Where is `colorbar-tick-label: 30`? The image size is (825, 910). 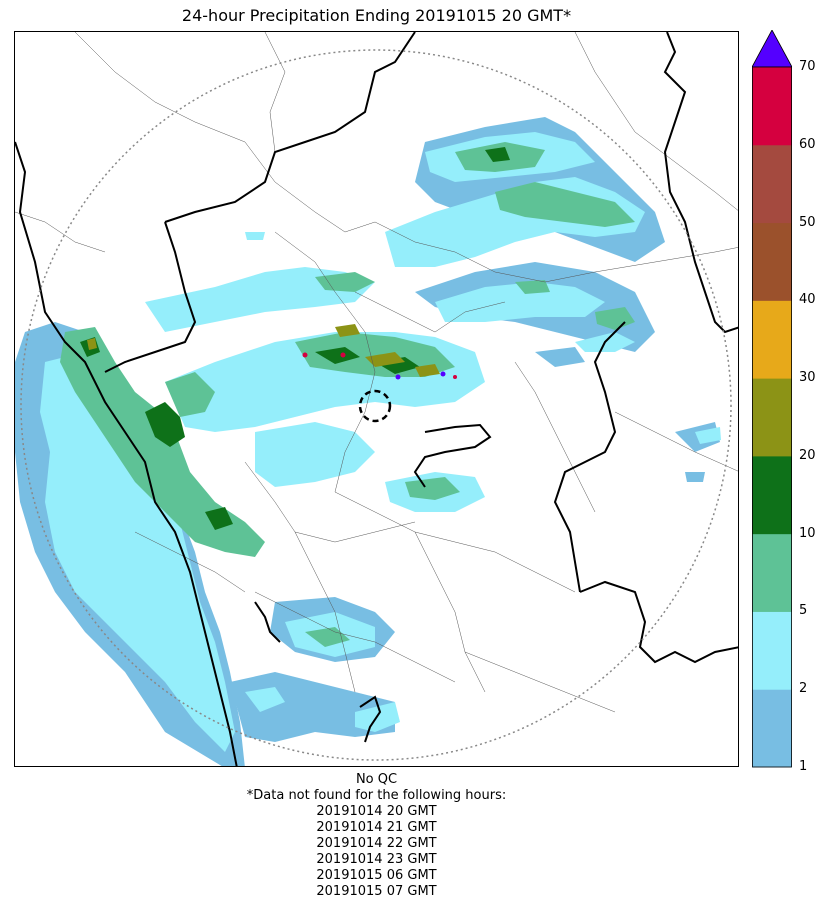 colorbar-tick-label: 30 is located at coordinates (807, 378).